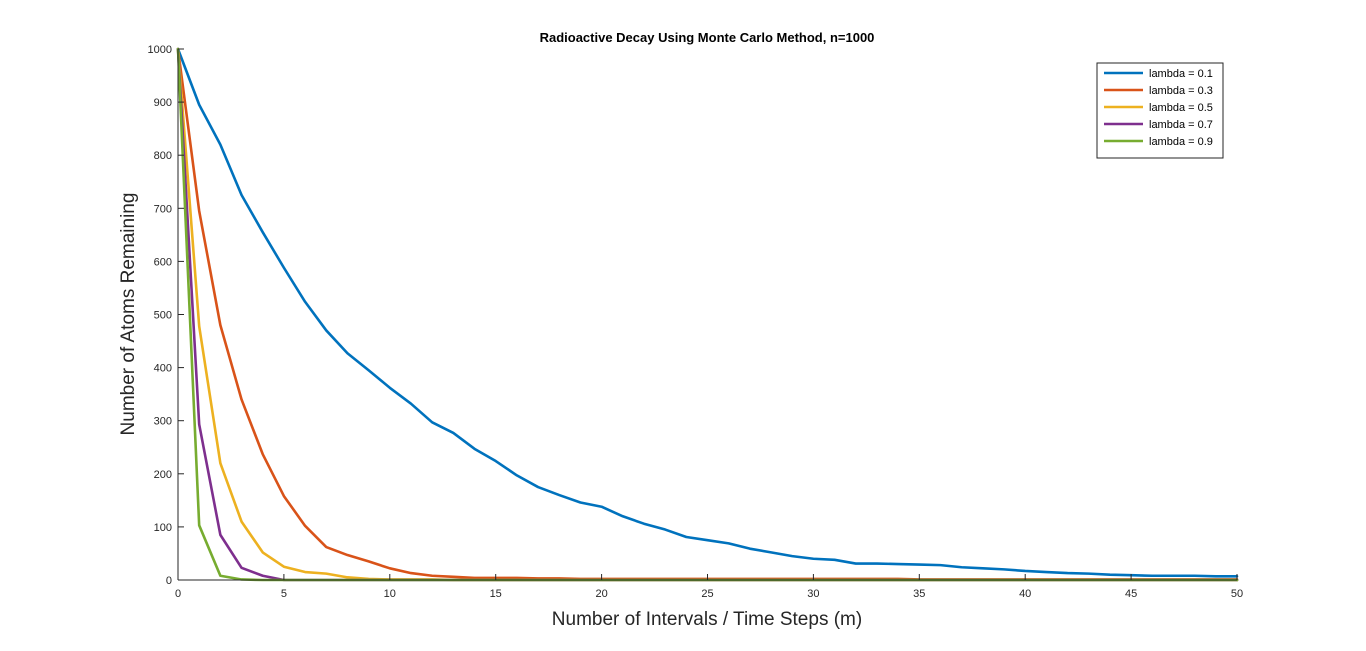  What do you see at coordinates (1237, 594) in the screenshot?
I see `x-tick-label: 50` at bounding box center [1237, 594].